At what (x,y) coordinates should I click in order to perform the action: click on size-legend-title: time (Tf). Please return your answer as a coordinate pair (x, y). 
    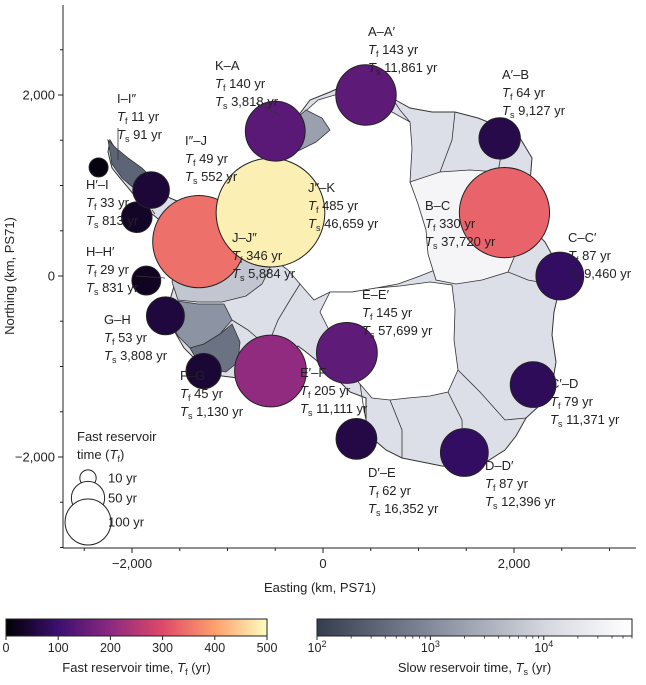
    Looking at the image, I should click on (100, 455).